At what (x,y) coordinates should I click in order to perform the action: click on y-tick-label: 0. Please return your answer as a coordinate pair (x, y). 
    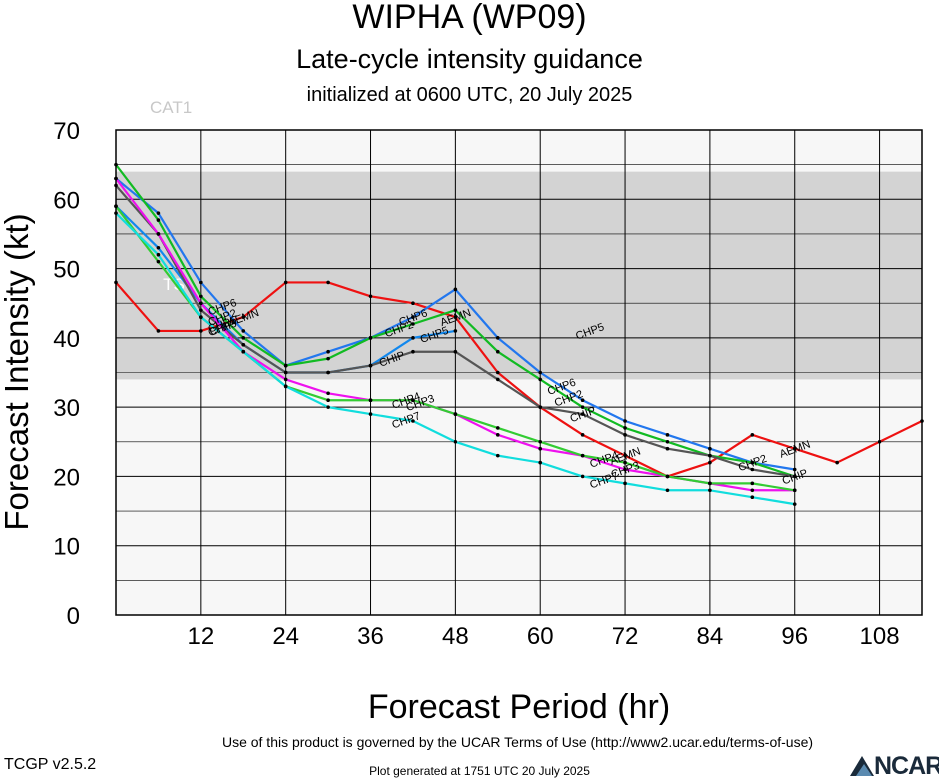
    Looking at the image, I should click on (73, 616).